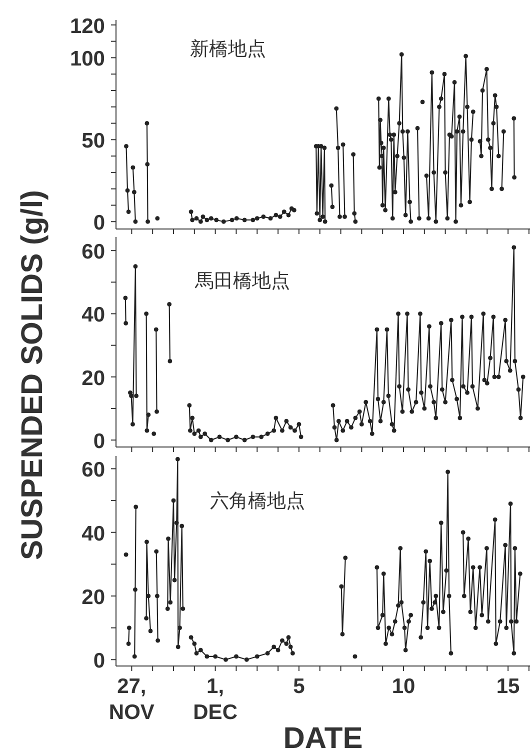  I want to click on y-axis-title: SUSPENDED SOLIDS (g/l), so click(32, 375).